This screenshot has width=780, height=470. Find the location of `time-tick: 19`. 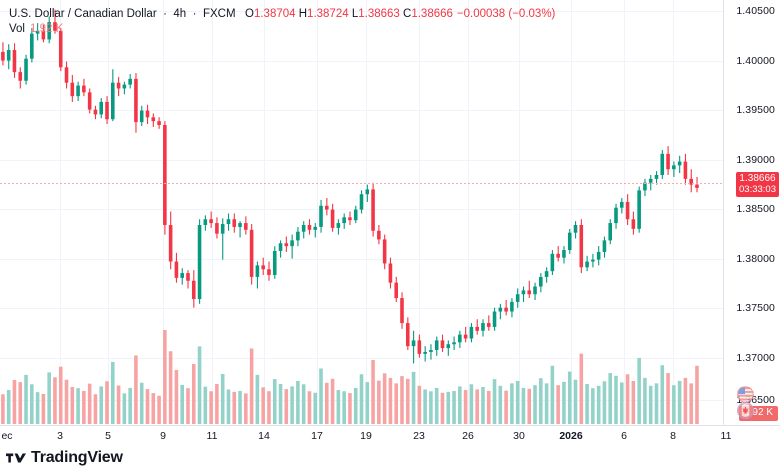

time-tick: 19 is located at coordinates (366, 436).